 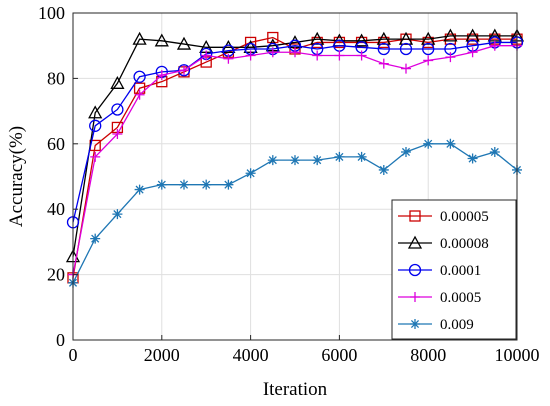 What do you see at coordinates (295, 389) in the screenshot?
I see `x-axis-title: Iteration` at bounding box center [295, 389].